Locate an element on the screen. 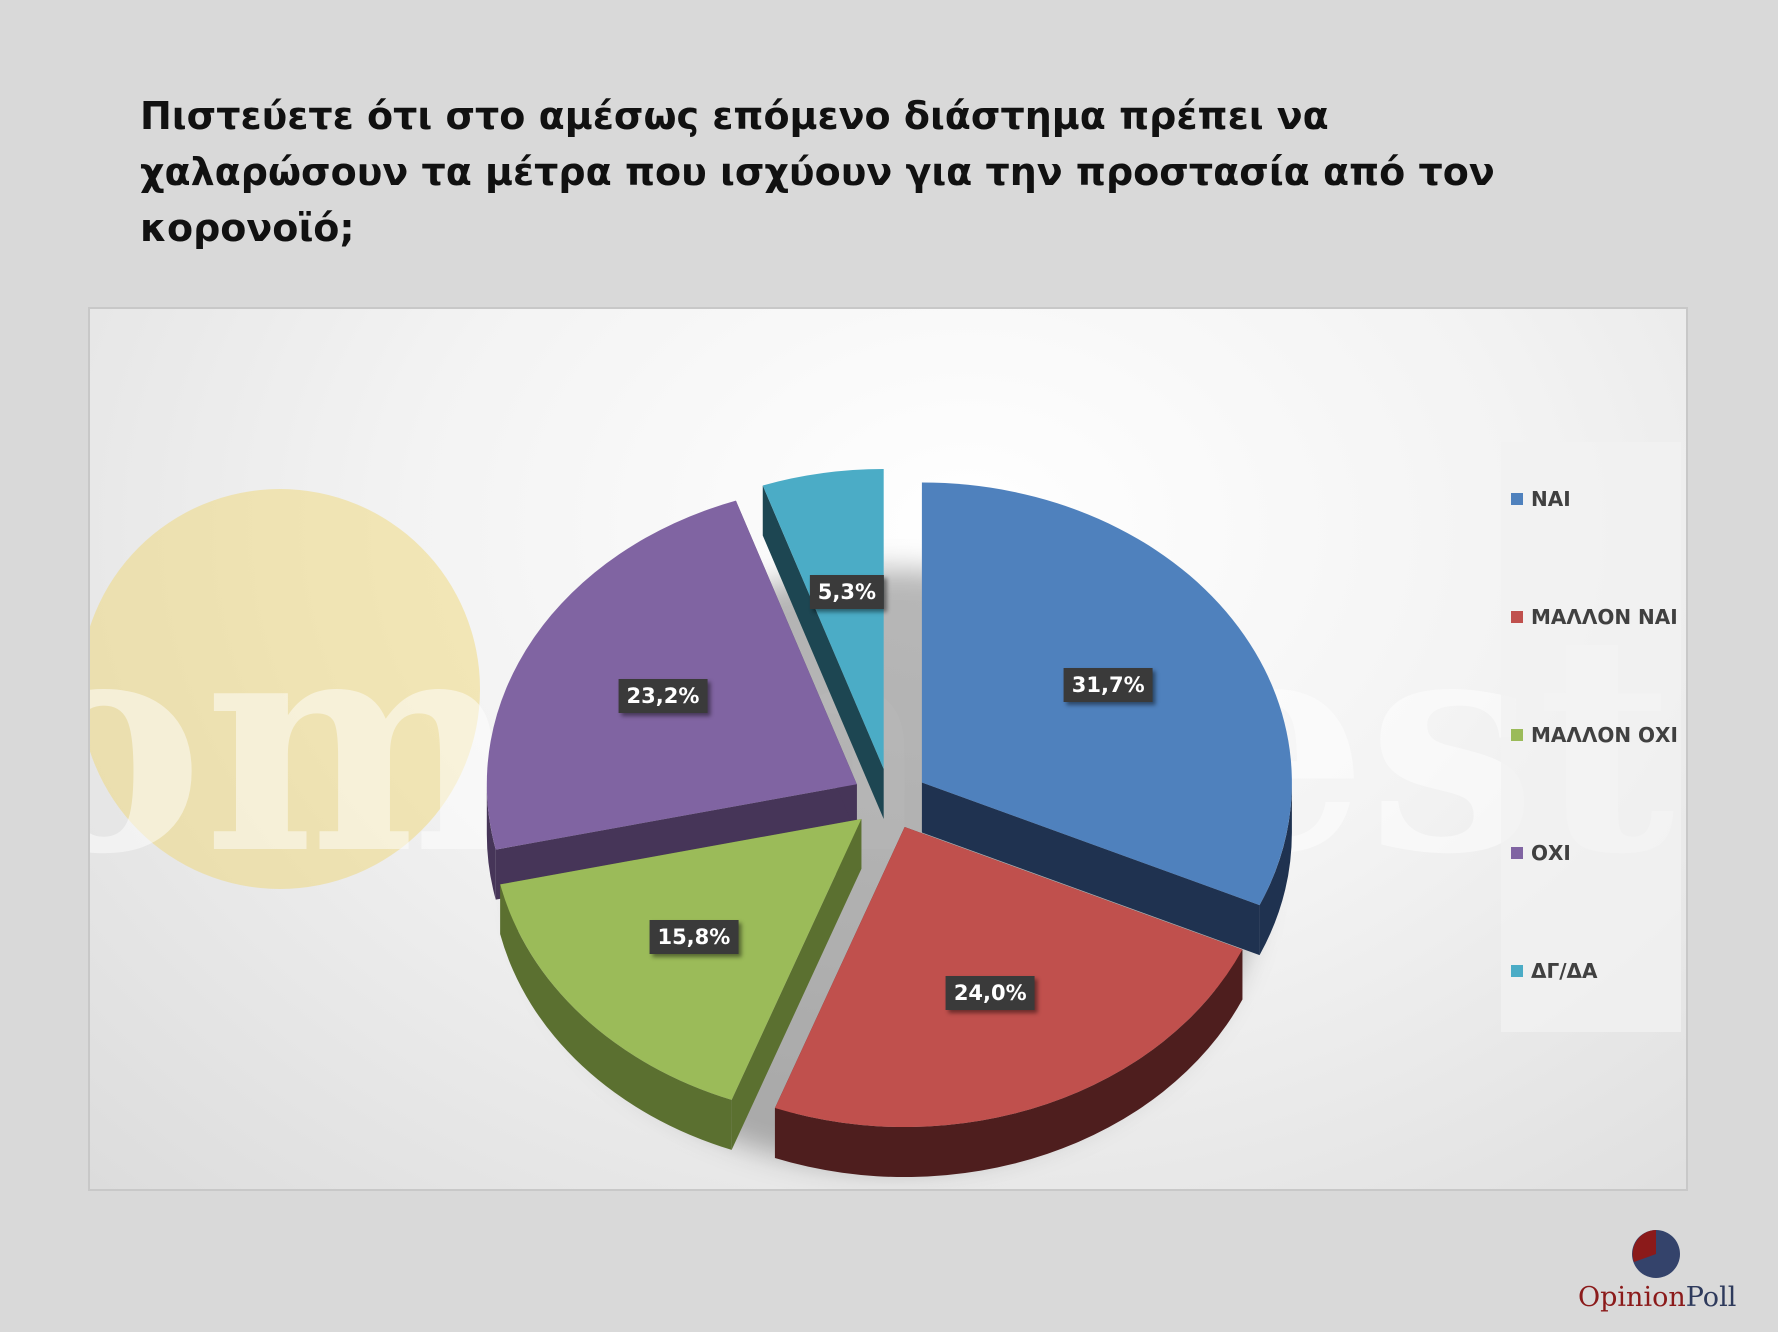 The width and height of the screenshot is (1778, 1332). data-label: 31,7% is located at coordinates (1108, 684).